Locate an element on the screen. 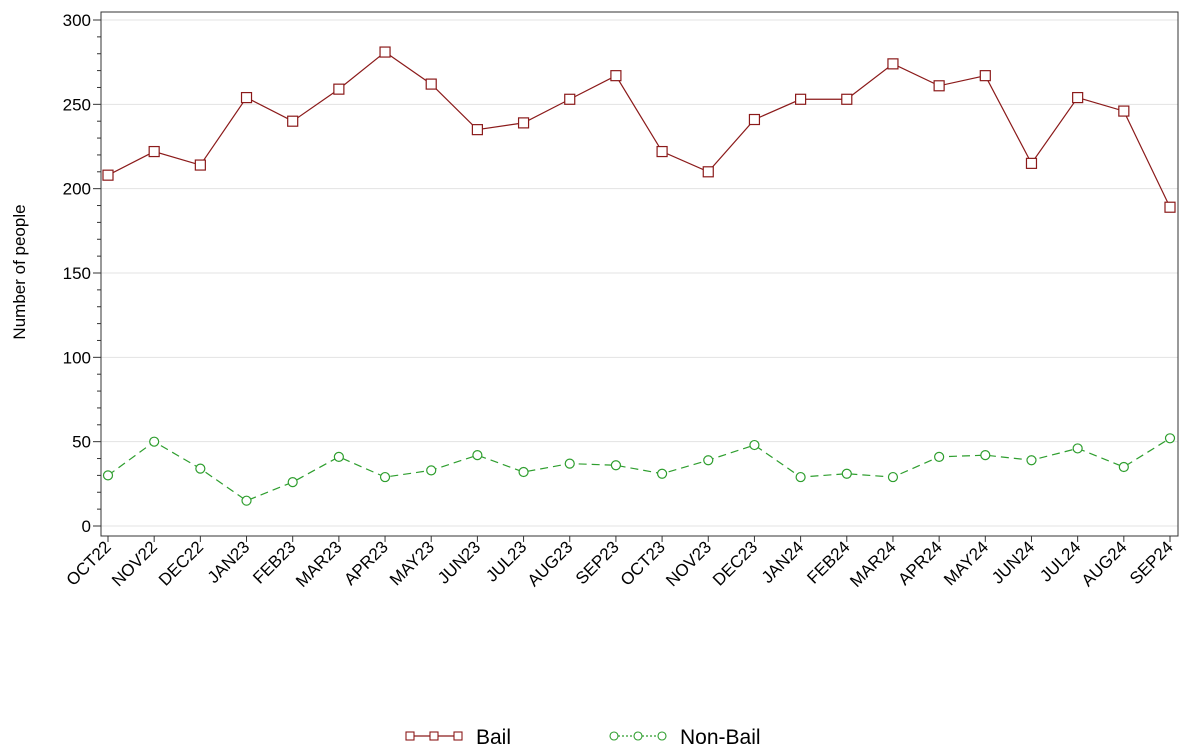 The image size is (1182, 751). legend-item-bail: Bail is located at coordinates (458, 737).